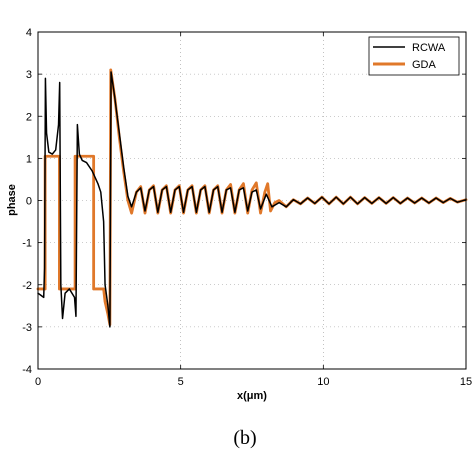 Image resolution: width=474 pixels, height=474 pixels. I want to click on y-tick-label: 1, so click(29, 159).